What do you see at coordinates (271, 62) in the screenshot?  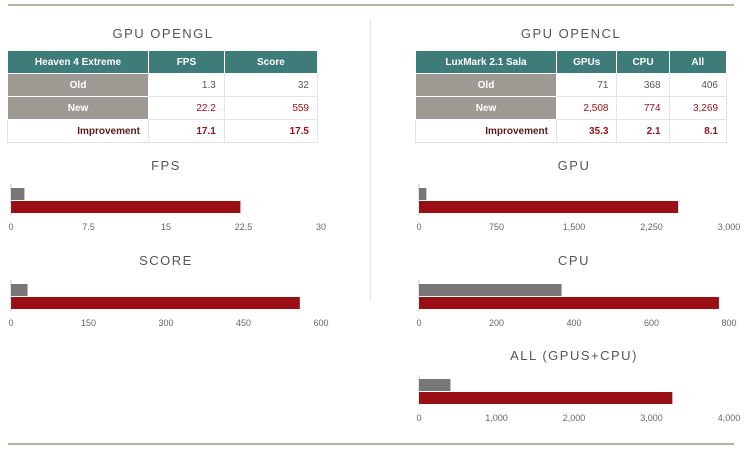 I see `header-cell: Score` at bounding box center [271, 62].